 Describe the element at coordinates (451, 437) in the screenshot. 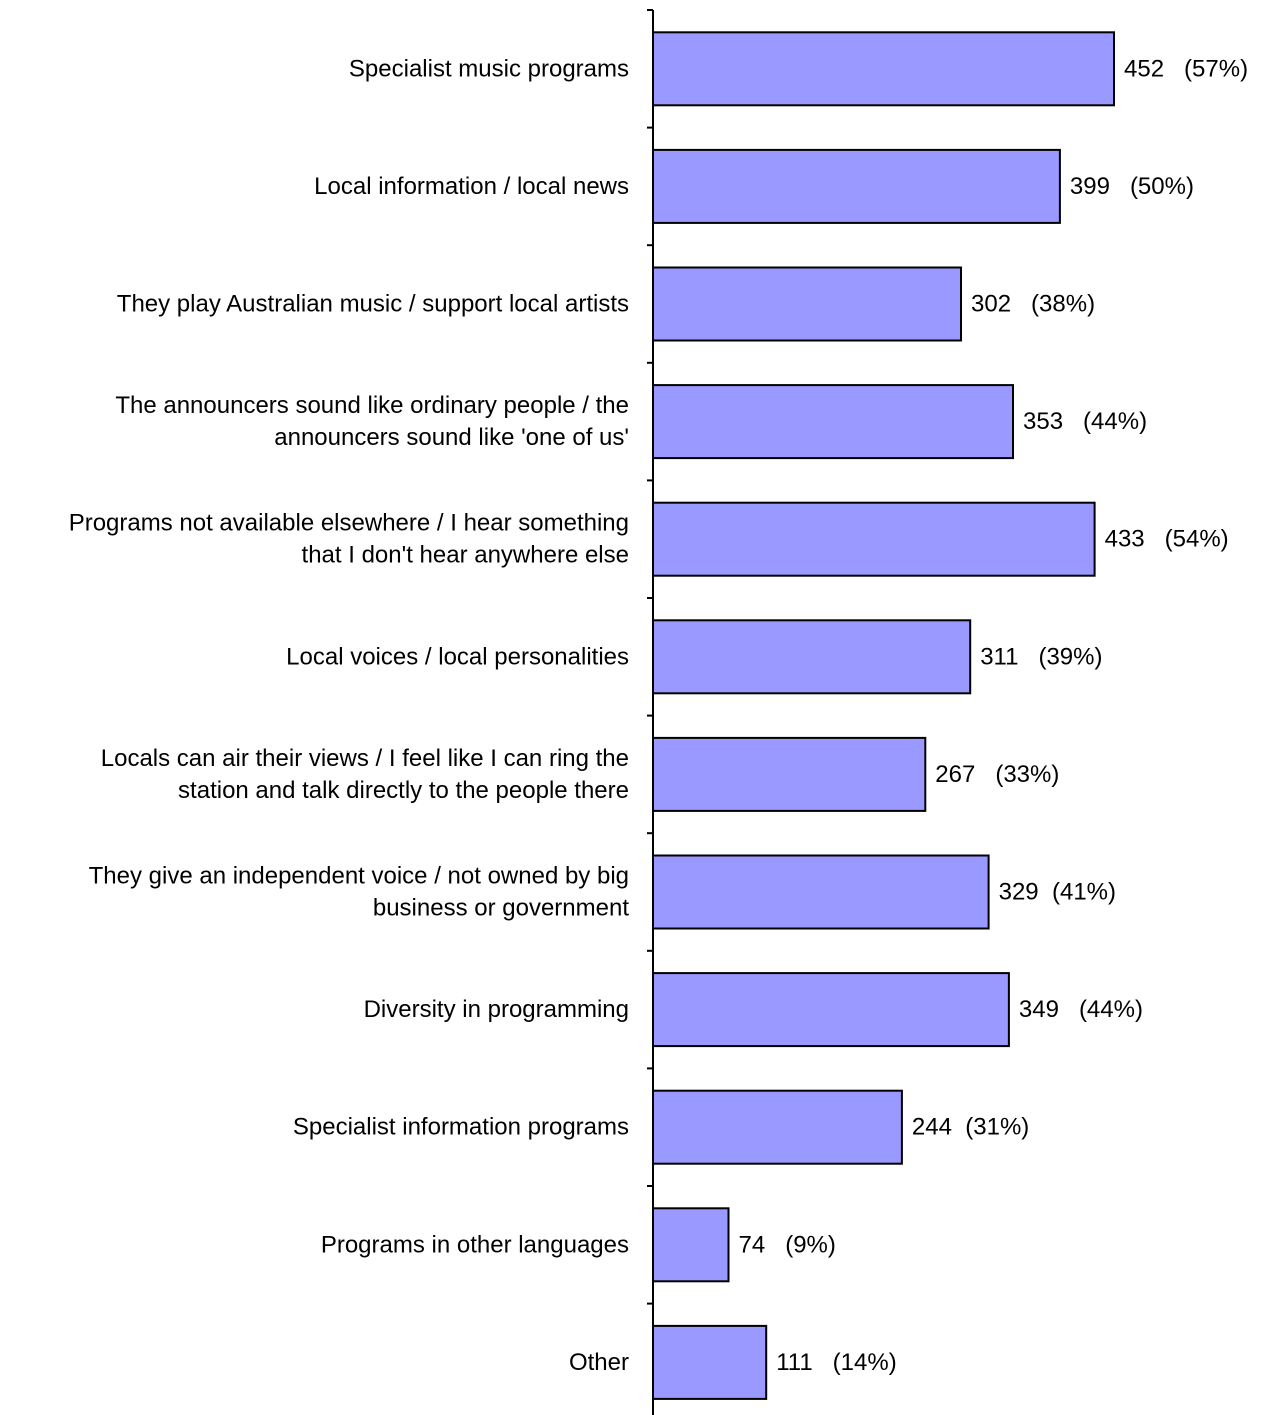

I see `category-label: announcers sound like 'one of us'` at that location.